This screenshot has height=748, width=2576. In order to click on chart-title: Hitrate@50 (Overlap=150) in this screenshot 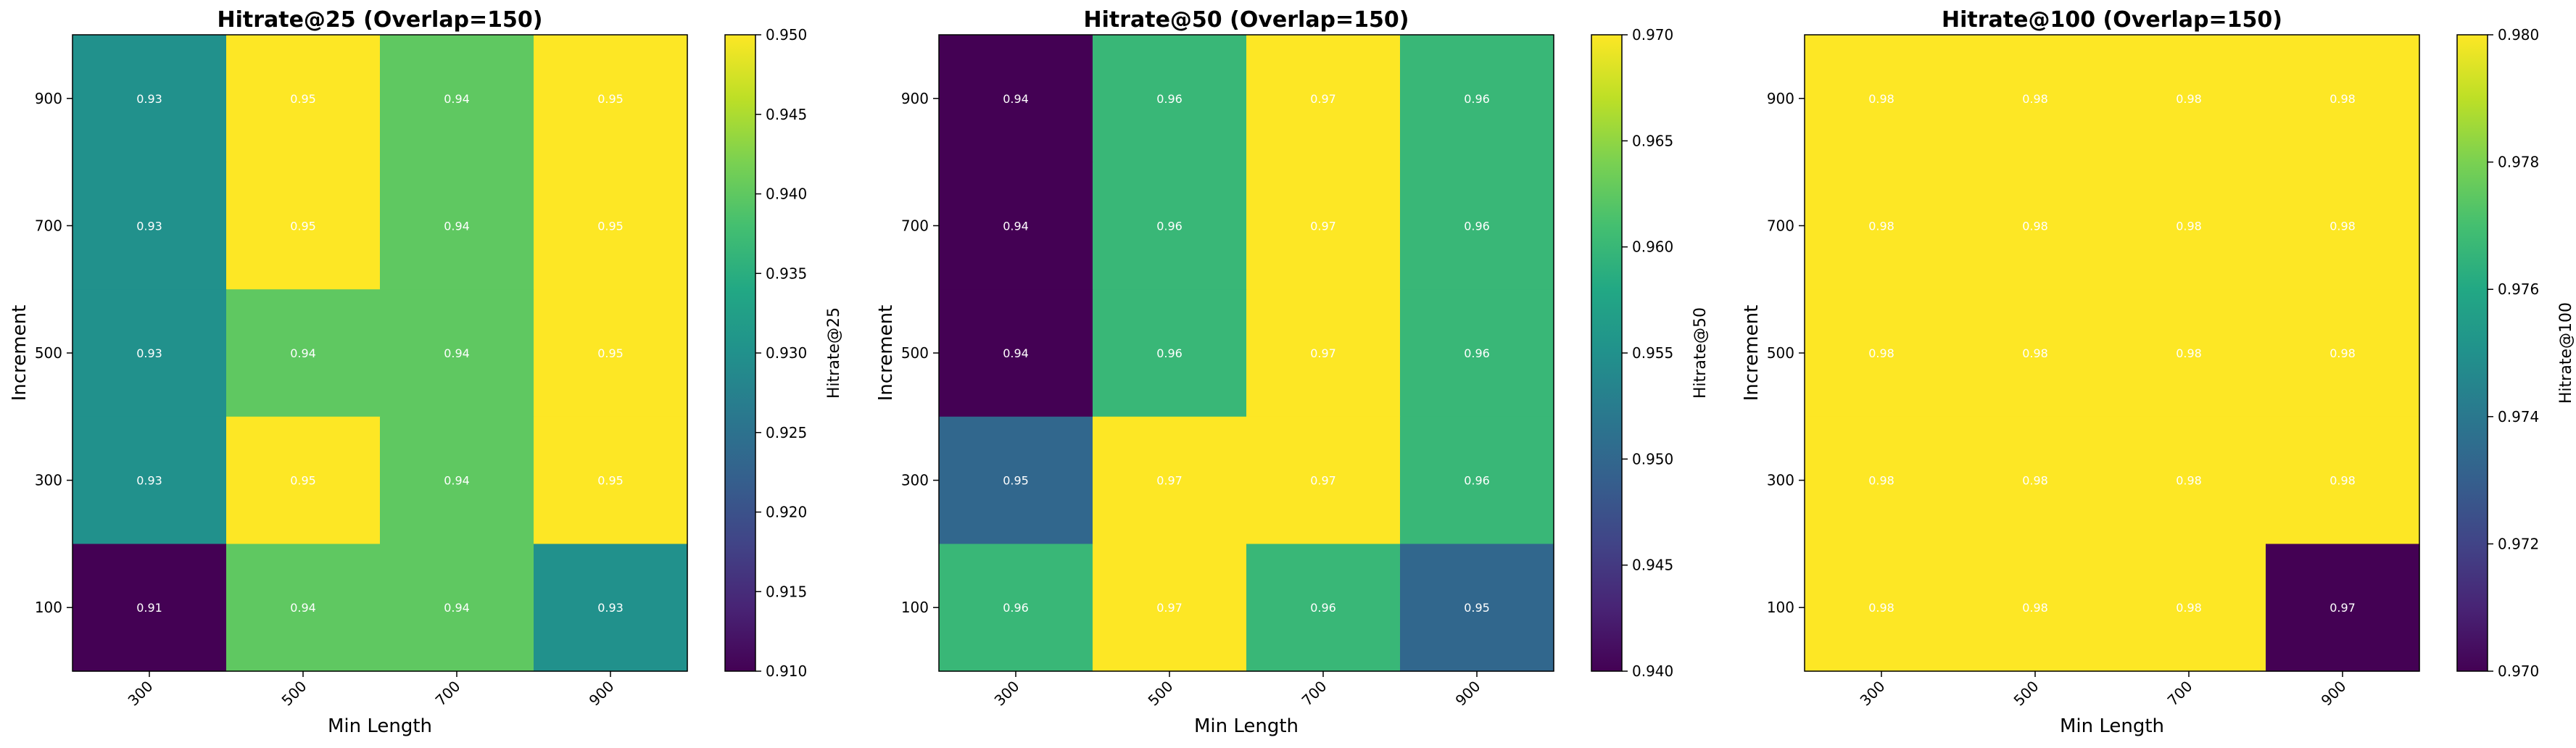, I will do `click(1246, 20)`.